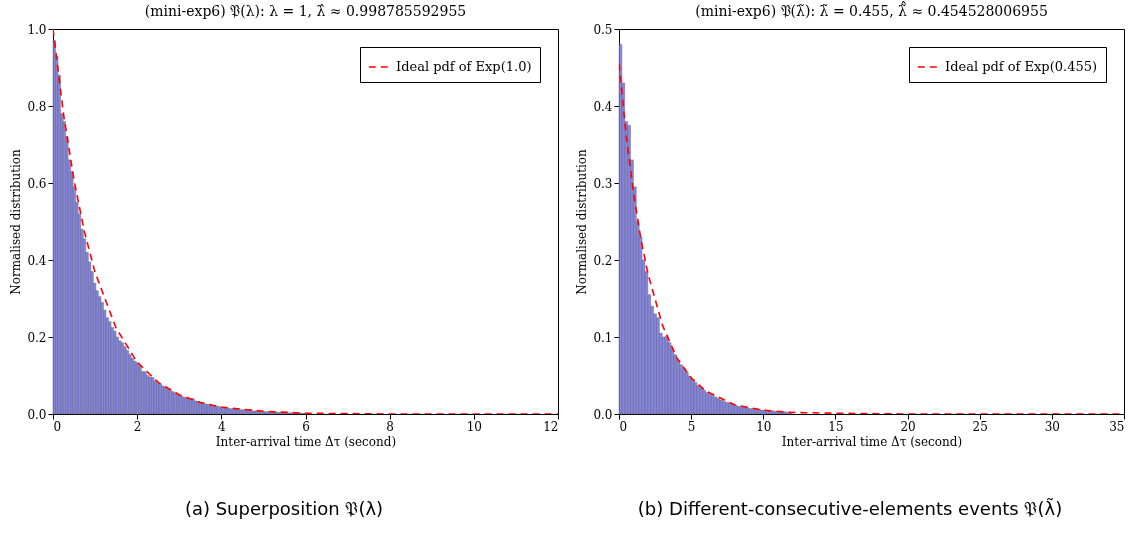  What do you see at coordinates (551, 426) in the screenshot?
I see `x-tick-label: 12` at bounding box center [551, 426].